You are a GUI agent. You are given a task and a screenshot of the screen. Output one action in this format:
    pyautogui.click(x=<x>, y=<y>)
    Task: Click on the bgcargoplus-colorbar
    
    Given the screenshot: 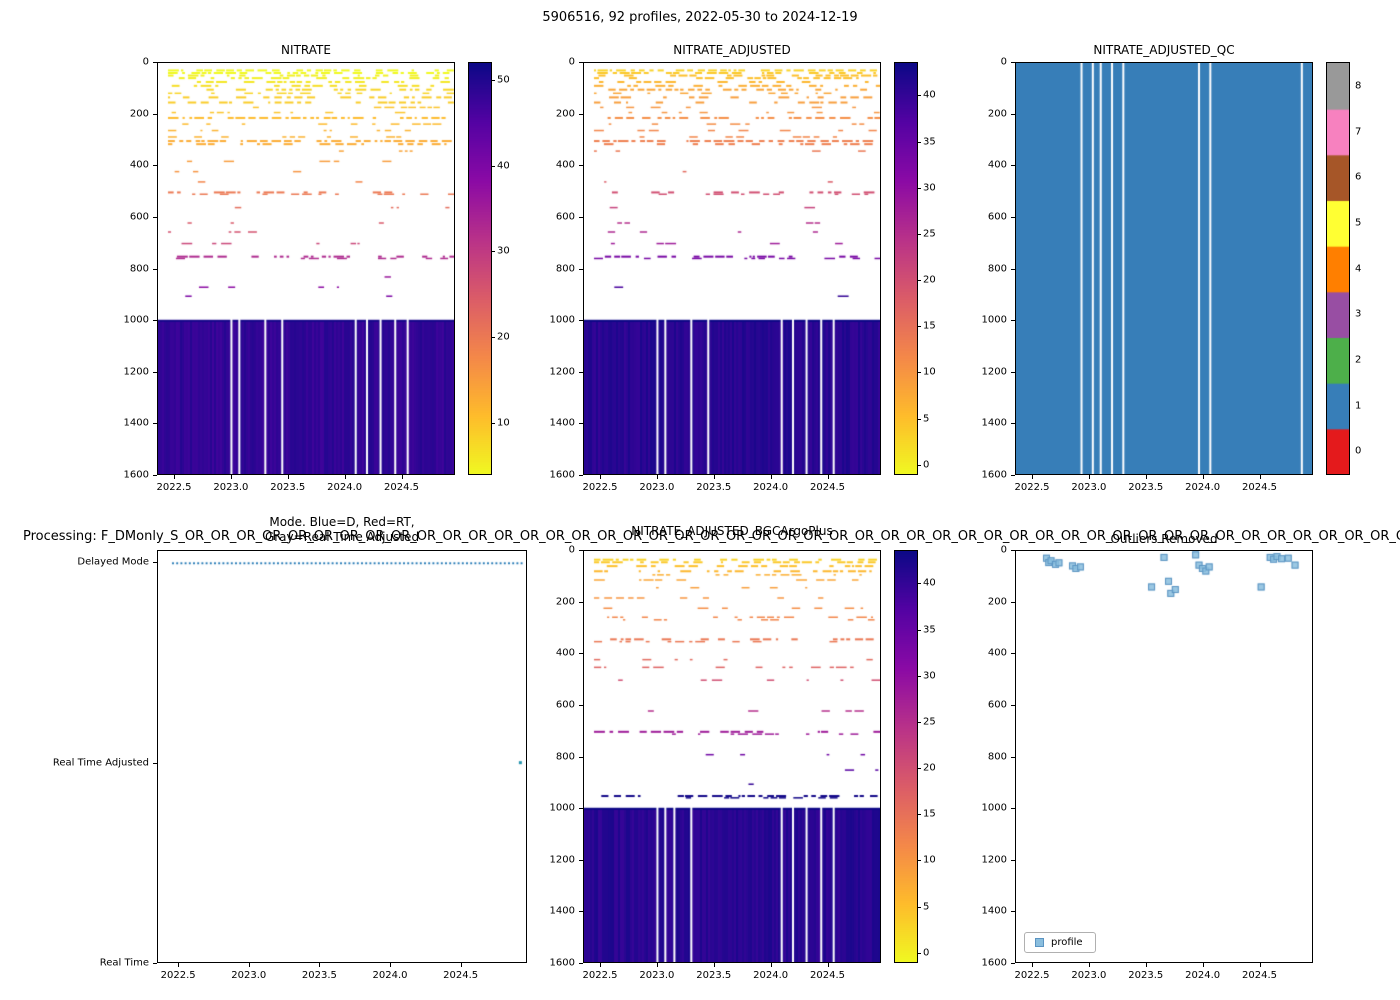 What is the action you would take?
    pyautogui.click(x=906, y=756)
    